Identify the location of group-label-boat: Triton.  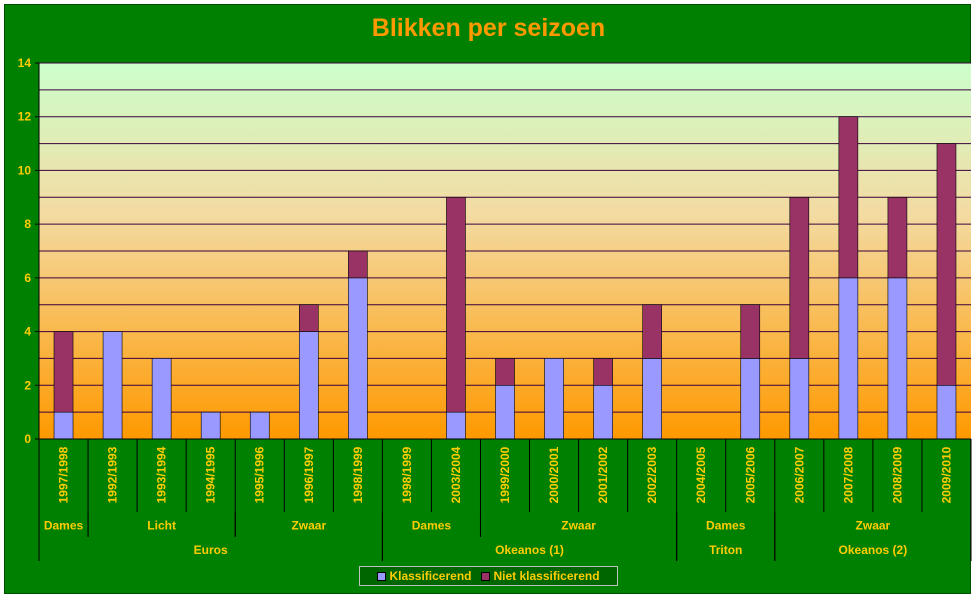
(725, 550).